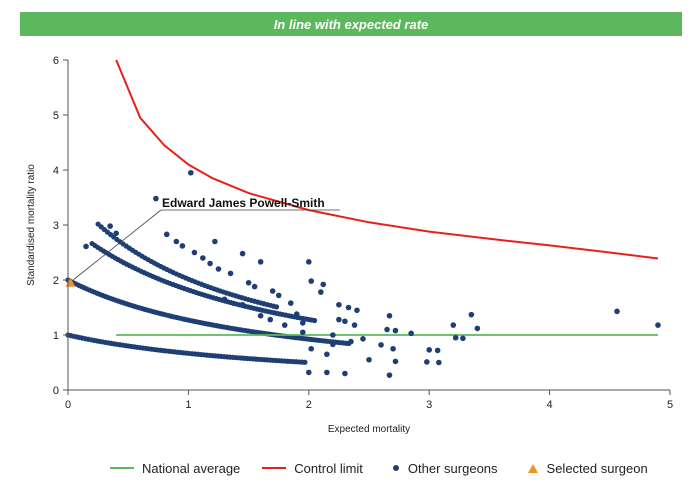  Describe the element at coordinates (56, 336) in the screenshot. I see `y-tick-label: 1` at that location.